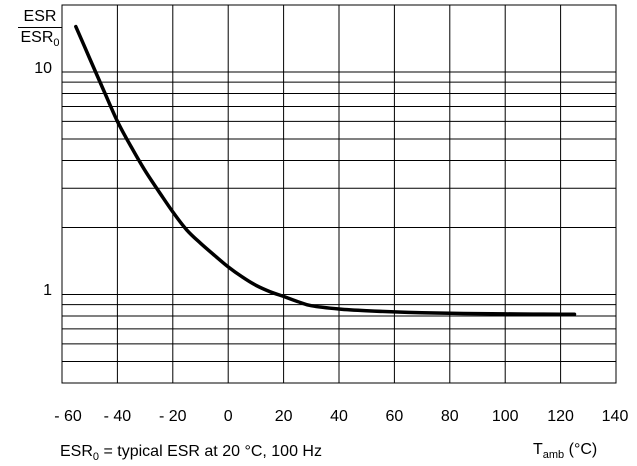 This screenshot has height=466, width=637. What do you see at coordinates (583, 449) in the screenshot?
I see `x-label-unit: (°C)` at bounding box center [583, 449].